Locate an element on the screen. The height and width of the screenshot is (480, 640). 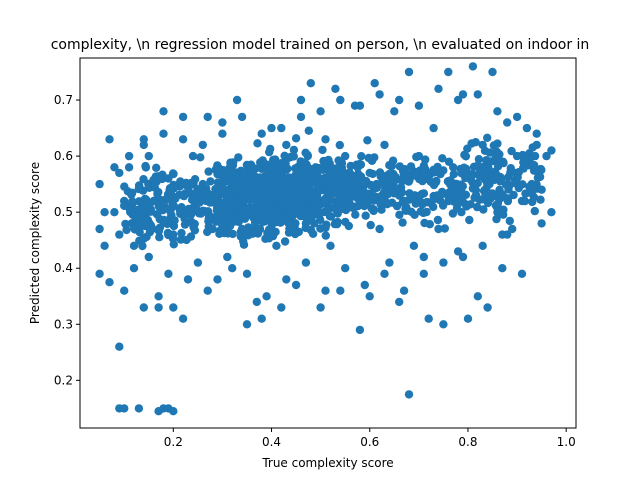
y-tick-label: 0.2 is located at coordinates (63, 380).